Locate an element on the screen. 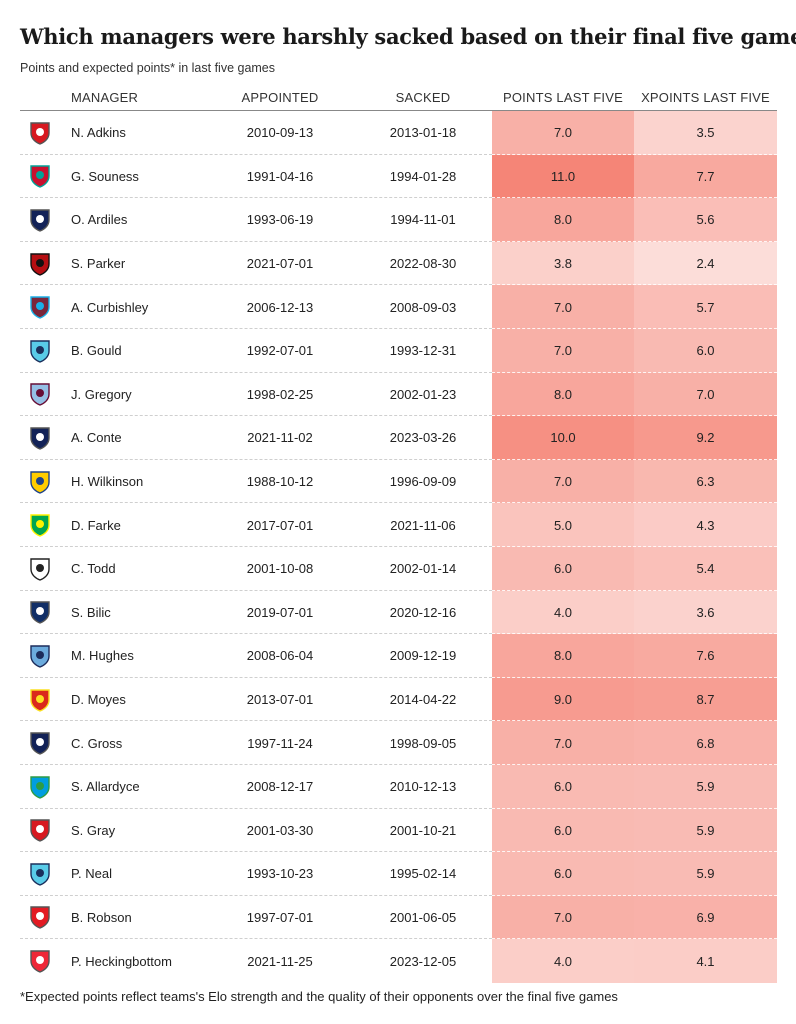 The width and height of the screenshot is (796, 1024). appointed-date: 1992-07-01 is located at coordinates (280, 351).